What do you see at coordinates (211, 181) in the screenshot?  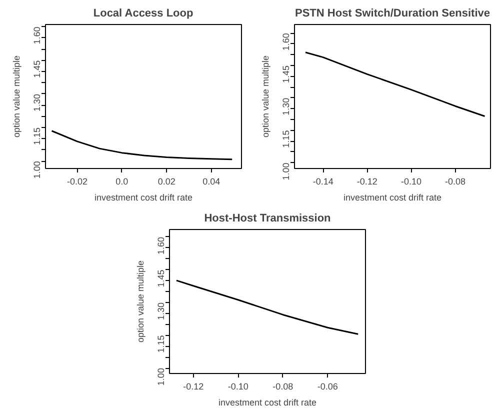 I see `x-tick-label: 0.04` at bounding box center [211, 181].